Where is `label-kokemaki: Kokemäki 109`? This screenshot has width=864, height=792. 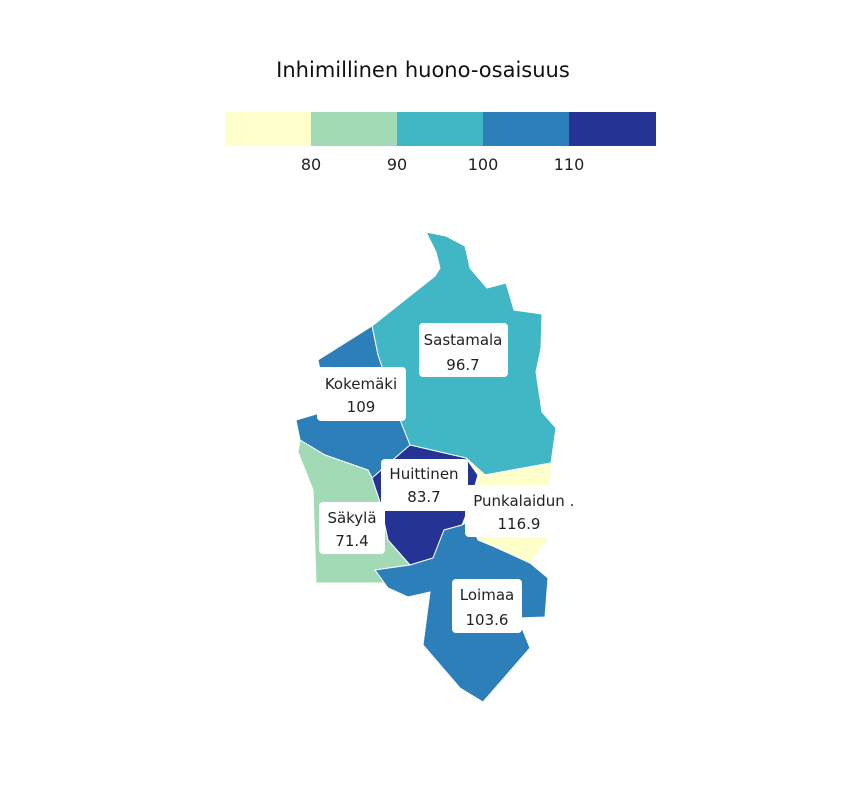
label-kokemaki: Kokemäki 109 is located at coordinates (361, 394).